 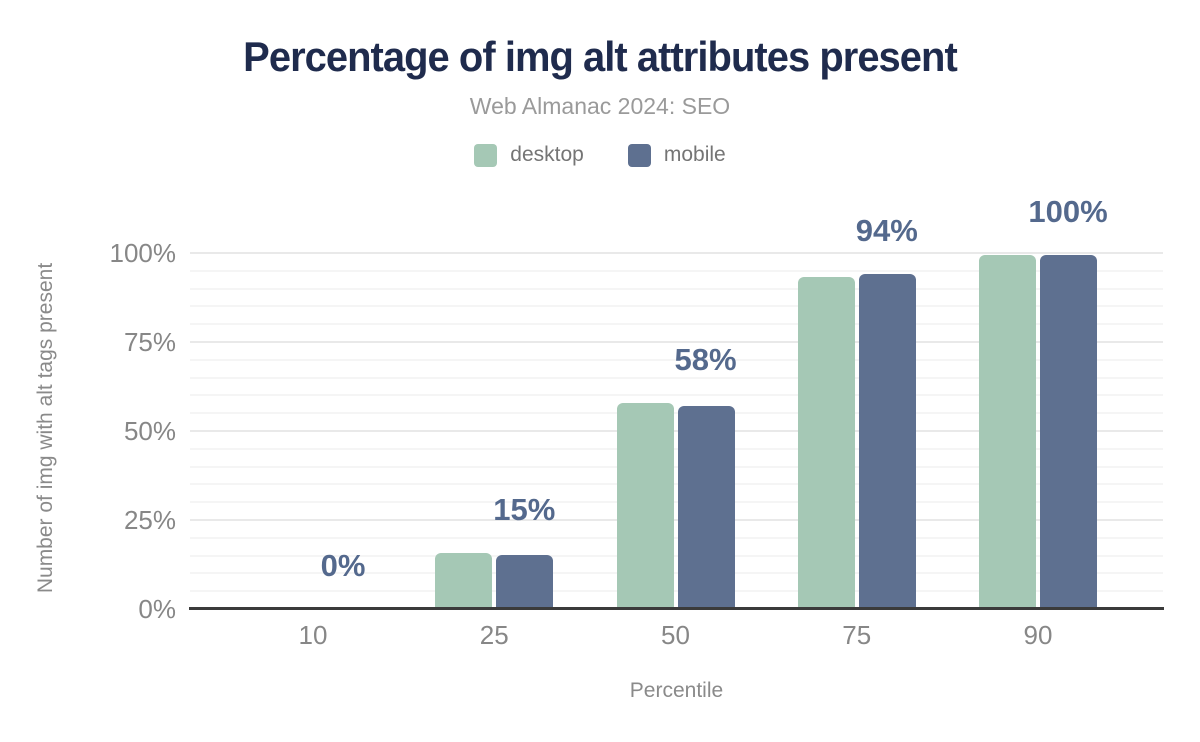 What do you see at coordinates (887, 441) in the screenshot?
I see `bar-mobile-p75` at bounding box center [887, 441].